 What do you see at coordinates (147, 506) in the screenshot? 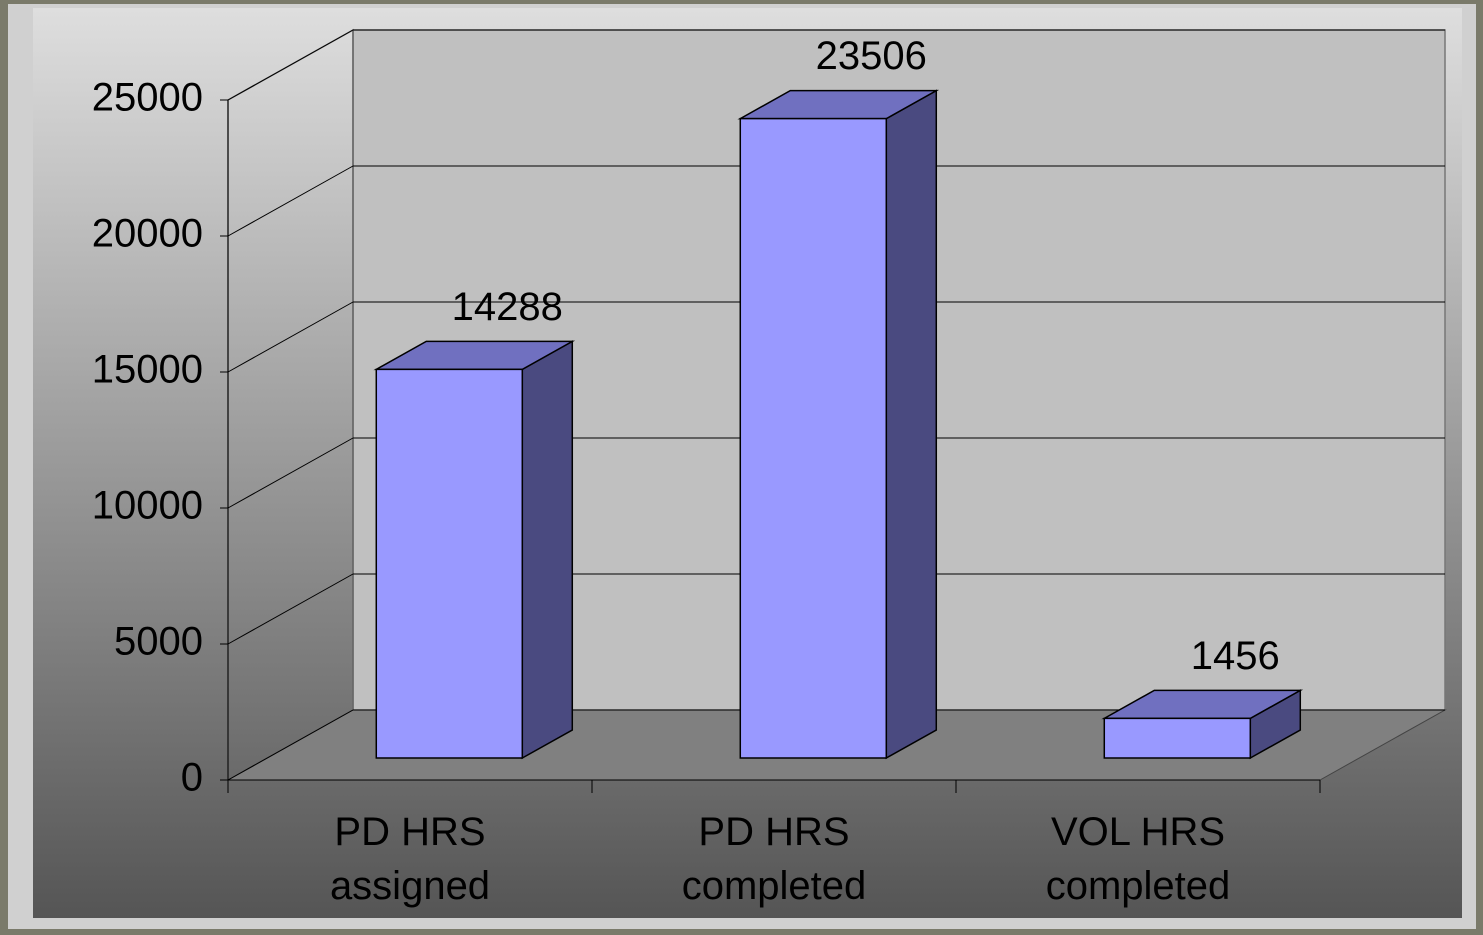
I see `y-tick-label: 10000` at bounding box center [147, 506].